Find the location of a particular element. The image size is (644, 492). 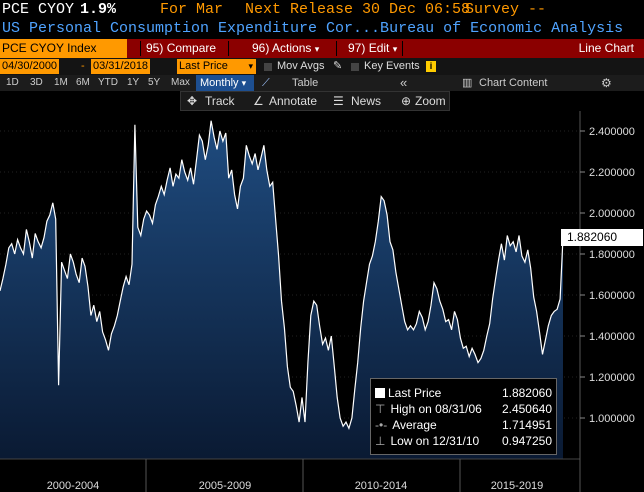

x-axis: 2000-2004 2005-2009 2010-2014 2015-2019 is located at coordinates (295, 475).